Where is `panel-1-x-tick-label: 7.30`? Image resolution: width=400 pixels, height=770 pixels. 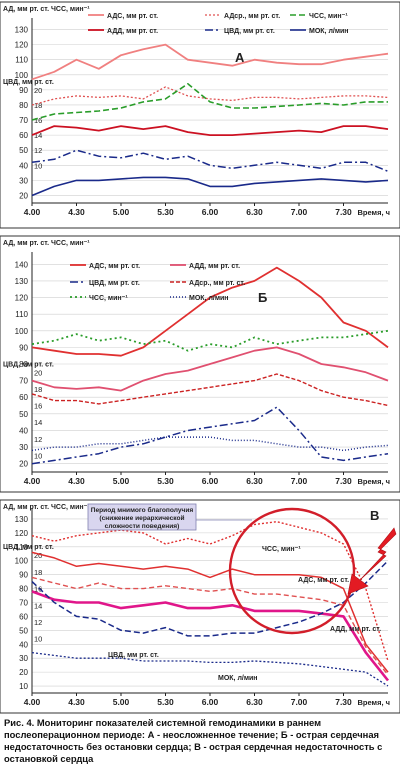 panel-1-x-tick-label: 7.30 is located at coordinates (343, 212).